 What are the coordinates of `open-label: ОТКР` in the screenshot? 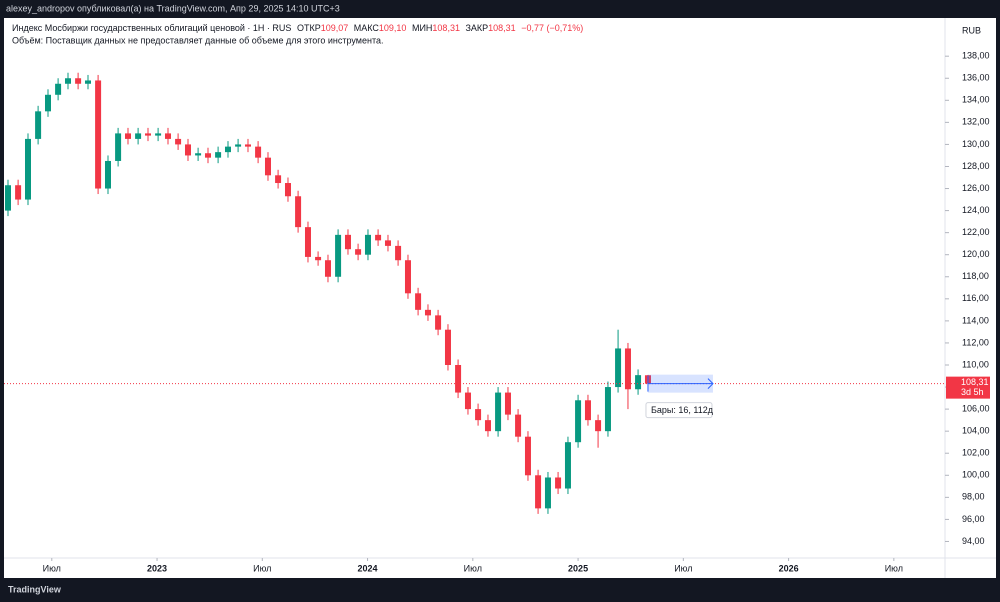 It's located at (309, 28).